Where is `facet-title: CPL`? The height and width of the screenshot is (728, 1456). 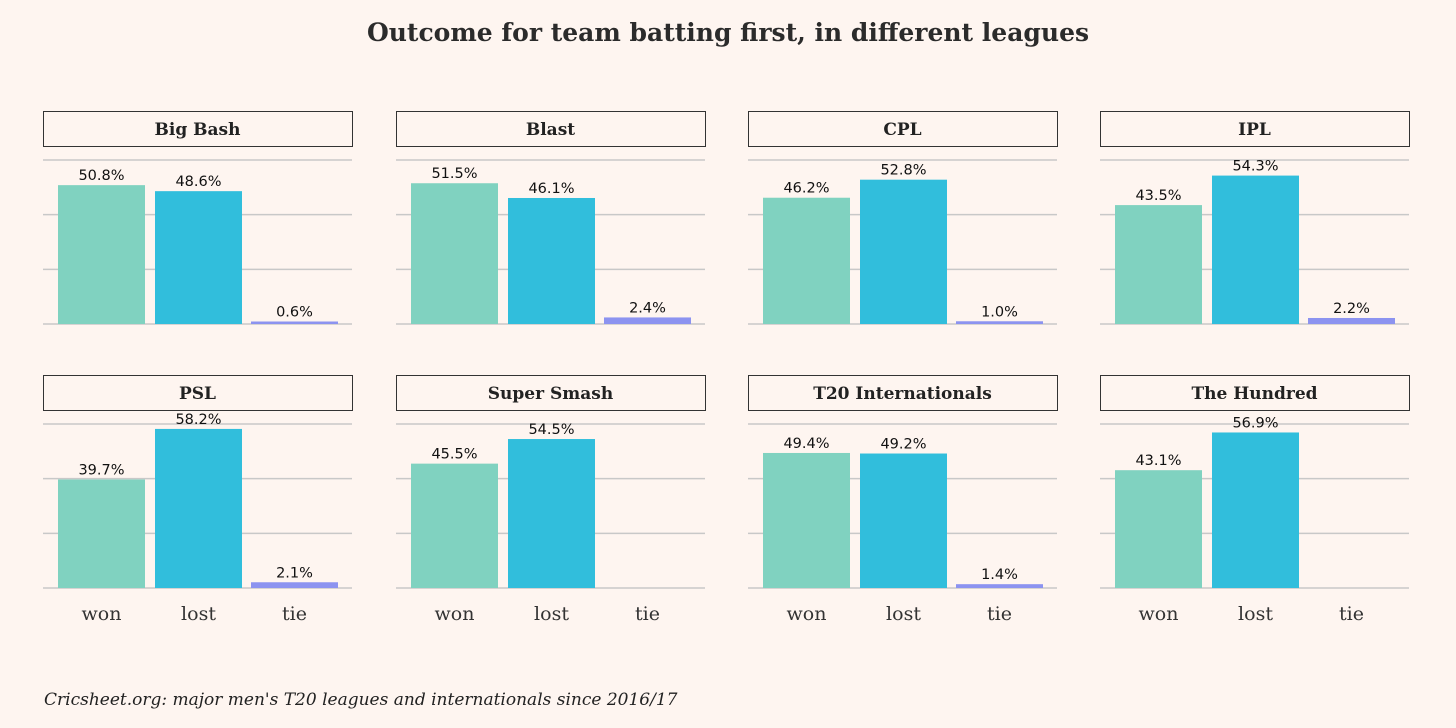 facet-title: CPL is located at coordinates (902, 130).